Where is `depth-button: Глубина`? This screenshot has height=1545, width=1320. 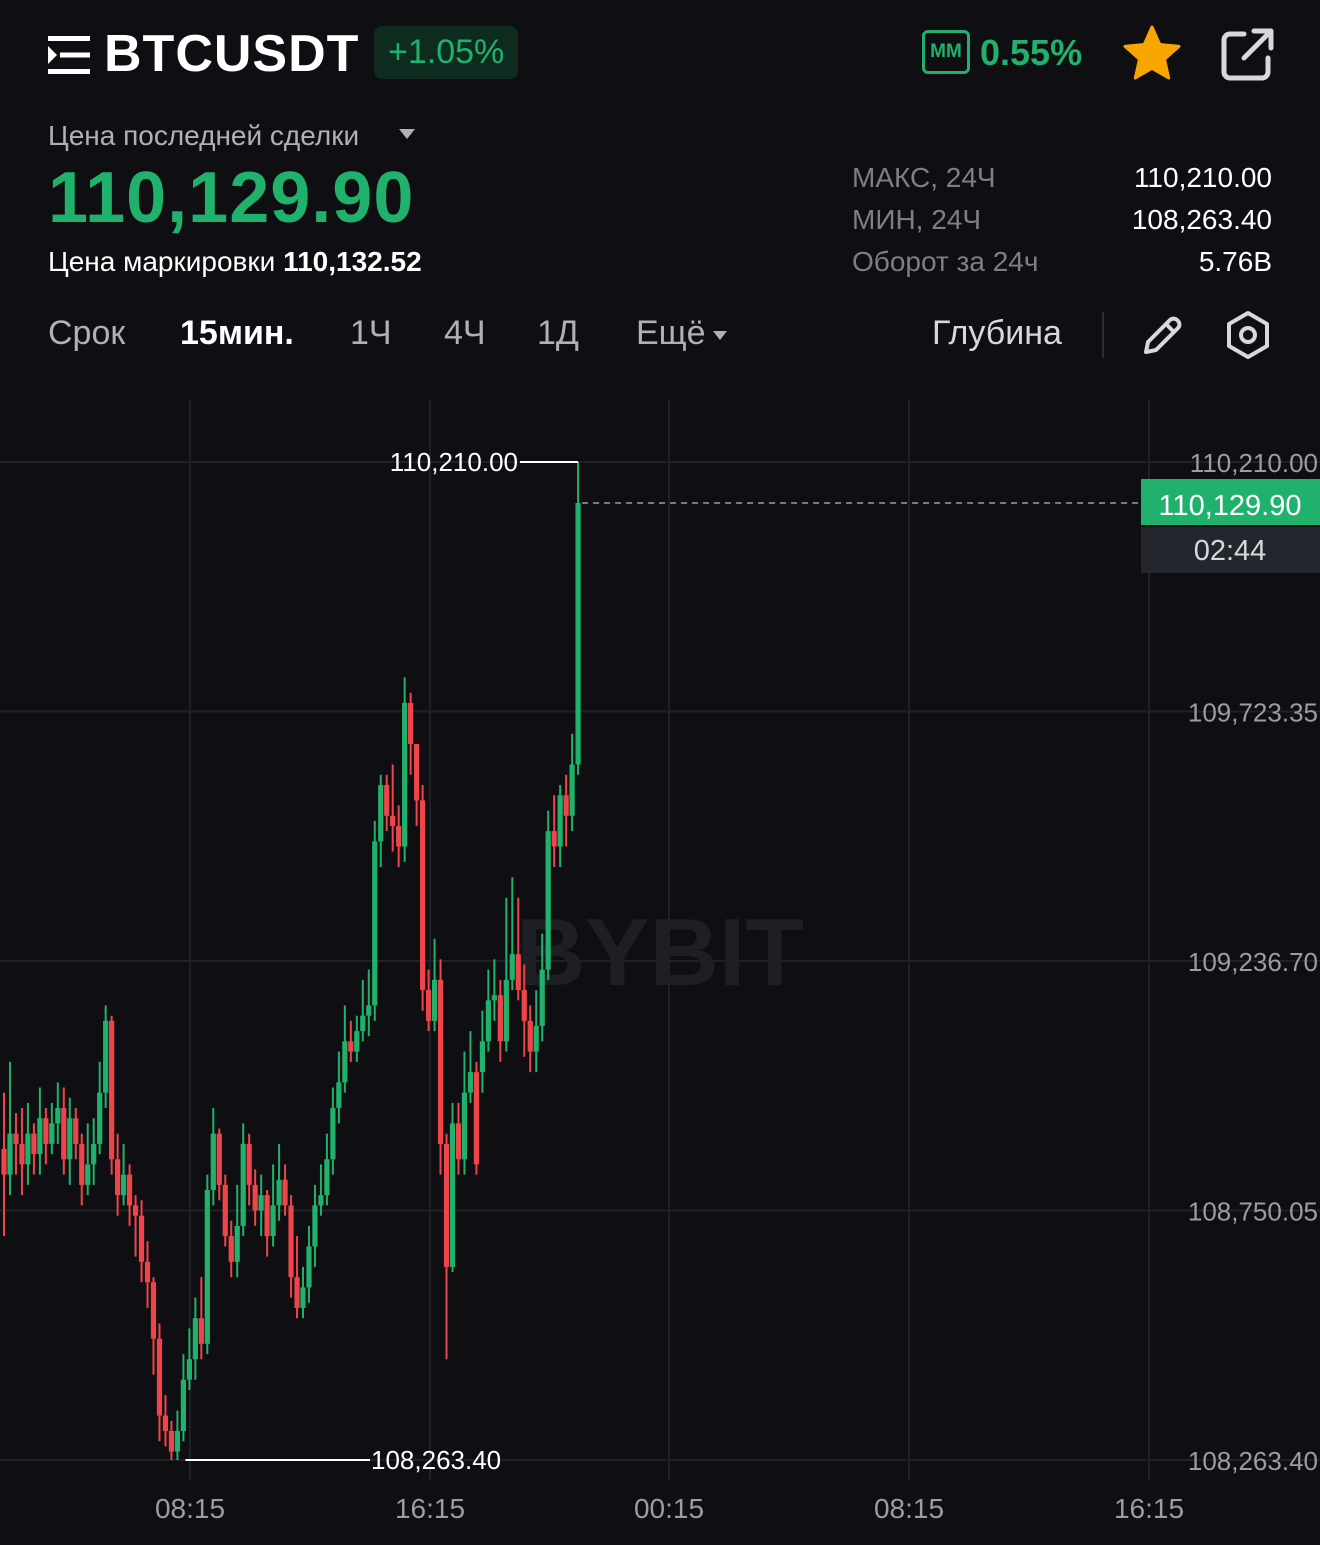
depth-button: Глубина is located at coordinates (997, 333).